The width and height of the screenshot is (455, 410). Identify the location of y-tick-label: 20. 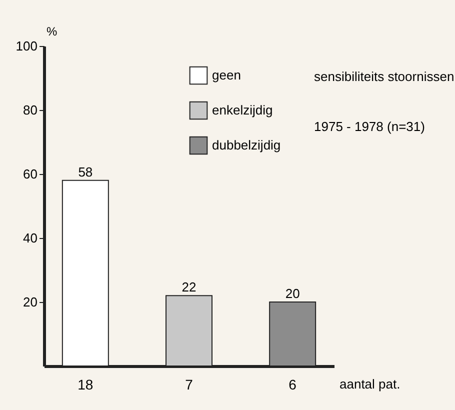
(30, 302).